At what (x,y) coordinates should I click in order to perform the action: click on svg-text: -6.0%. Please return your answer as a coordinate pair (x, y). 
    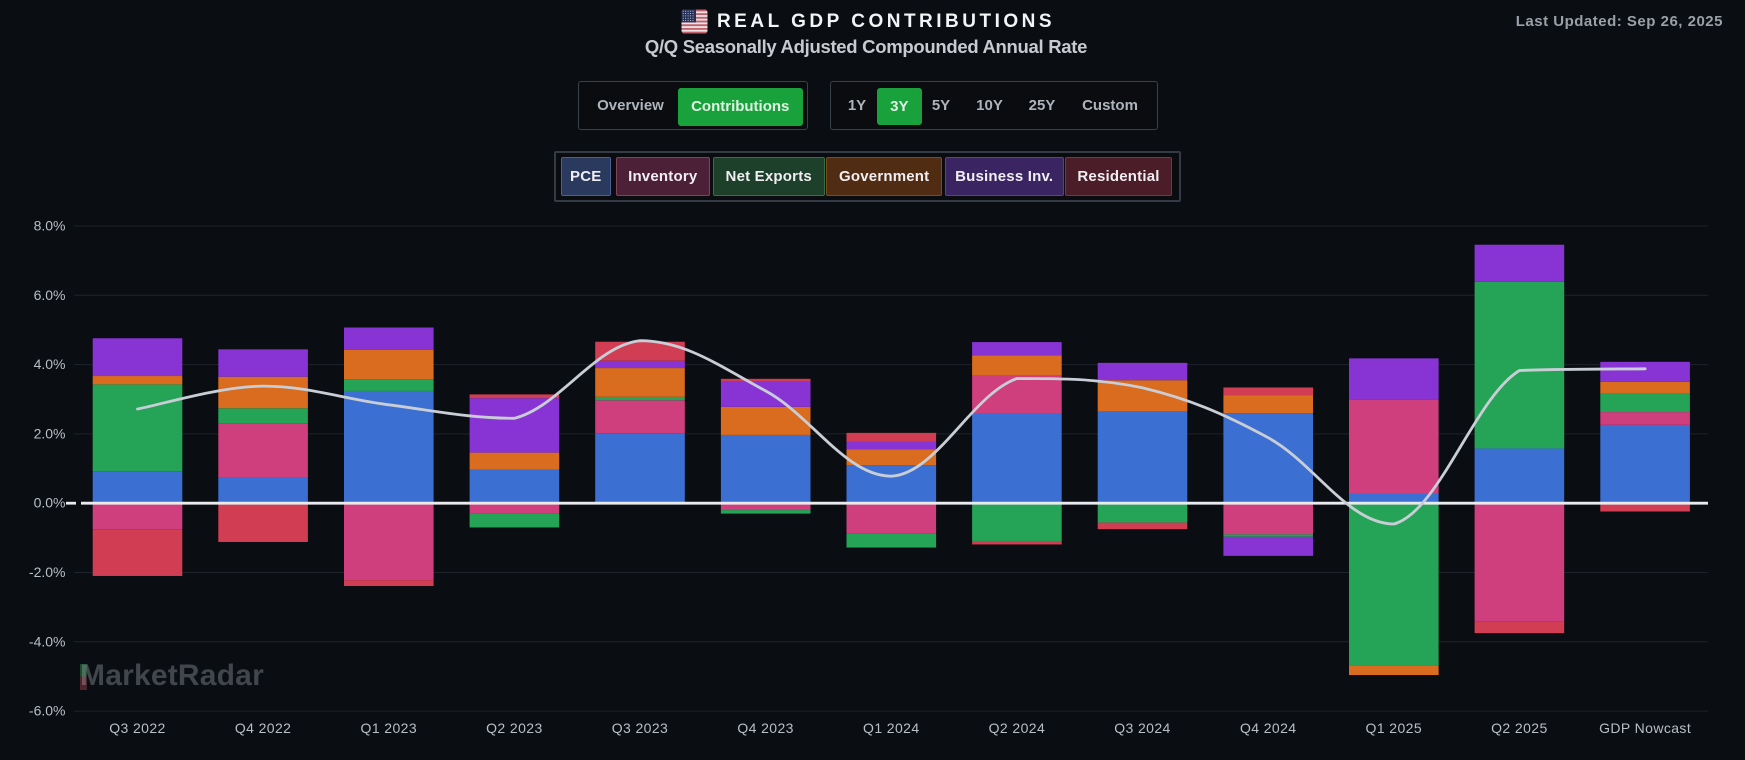
    Looking at the image, I should click on (47, 711).